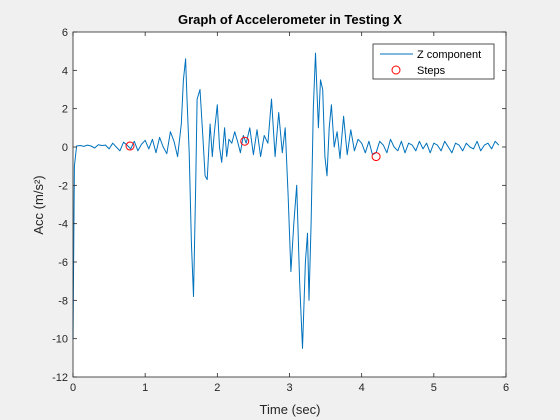 The height and width of the screenshot is (420, 560). Describe the element at coordinates (60, 378) in the screenshot. I see `y-tick-label: -12` at that location.